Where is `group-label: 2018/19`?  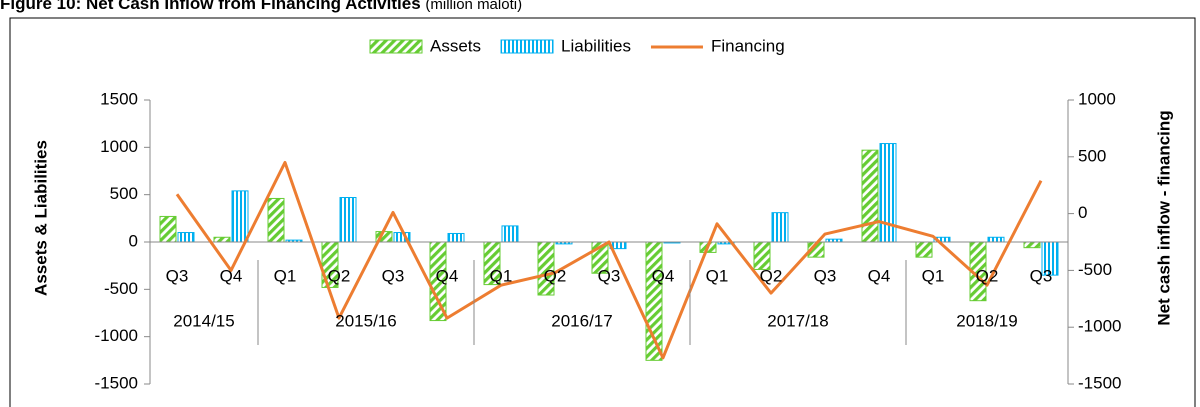 group-label: 2018/19 is located at coordinates (986, 320).